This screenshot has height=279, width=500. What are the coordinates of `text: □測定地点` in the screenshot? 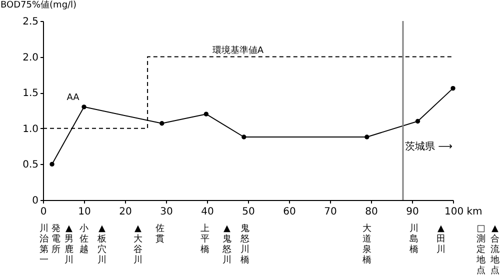 It's located at (481, 250).